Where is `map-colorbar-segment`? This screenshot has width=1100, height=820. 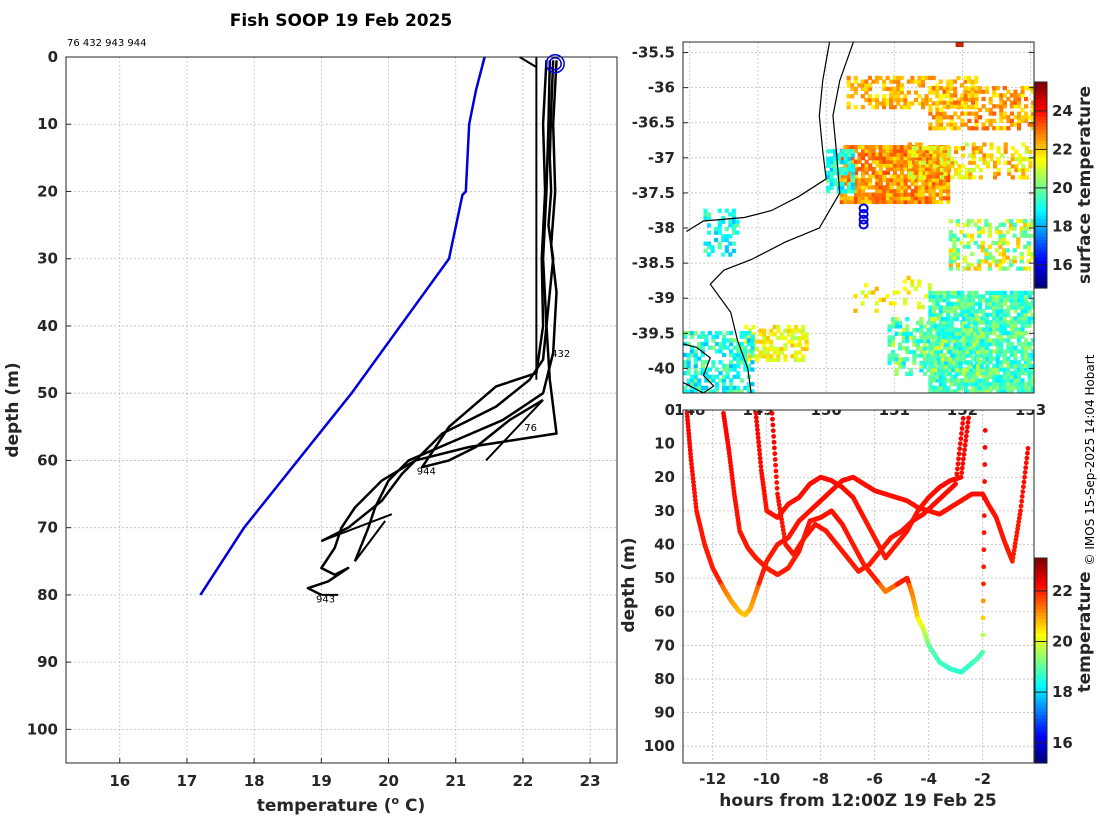
map-colorbar-segment is located at coordinates (1041, 245).